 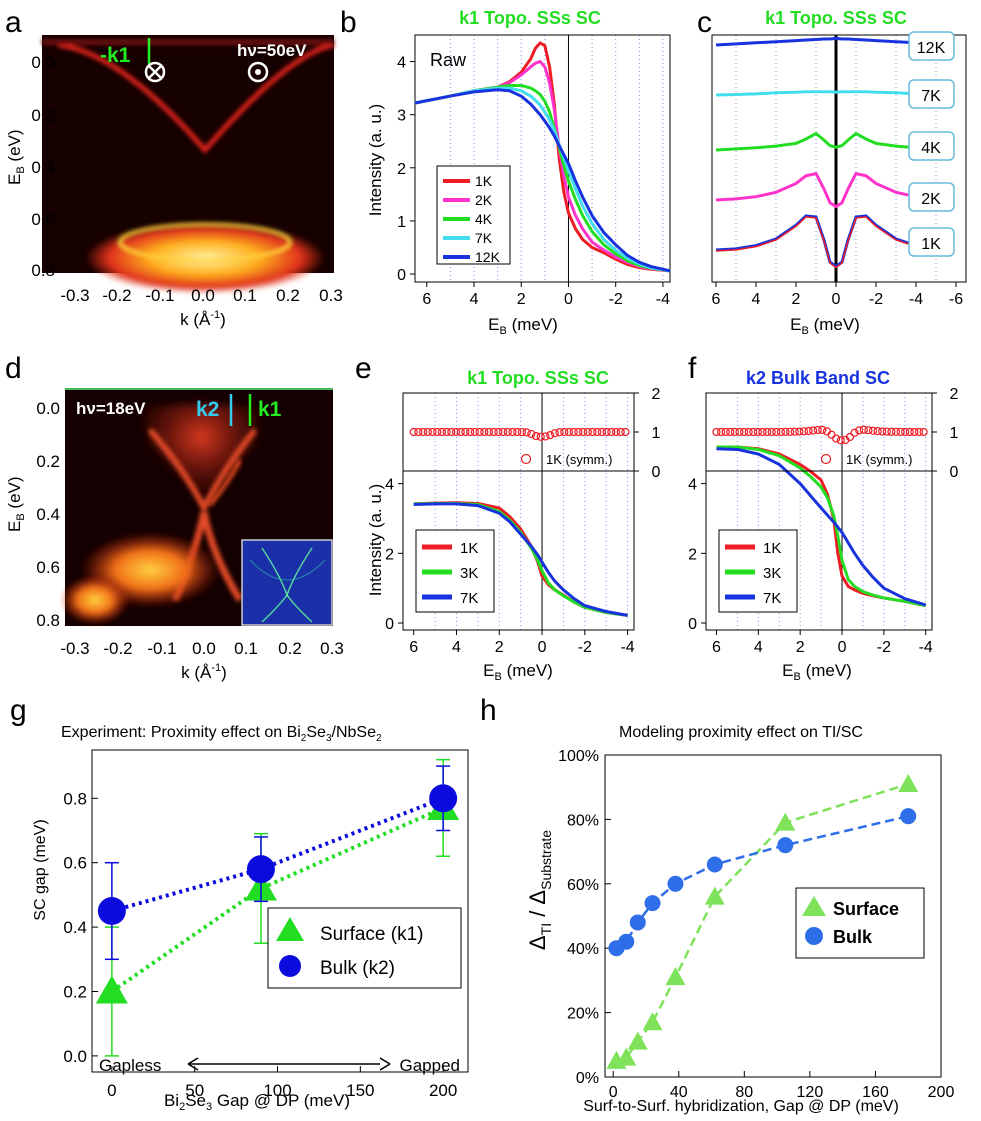 What do you see at coordinates (931, 96) in the screenshot?
I see `curve-label: 7K` at bounding box center [931, 96].